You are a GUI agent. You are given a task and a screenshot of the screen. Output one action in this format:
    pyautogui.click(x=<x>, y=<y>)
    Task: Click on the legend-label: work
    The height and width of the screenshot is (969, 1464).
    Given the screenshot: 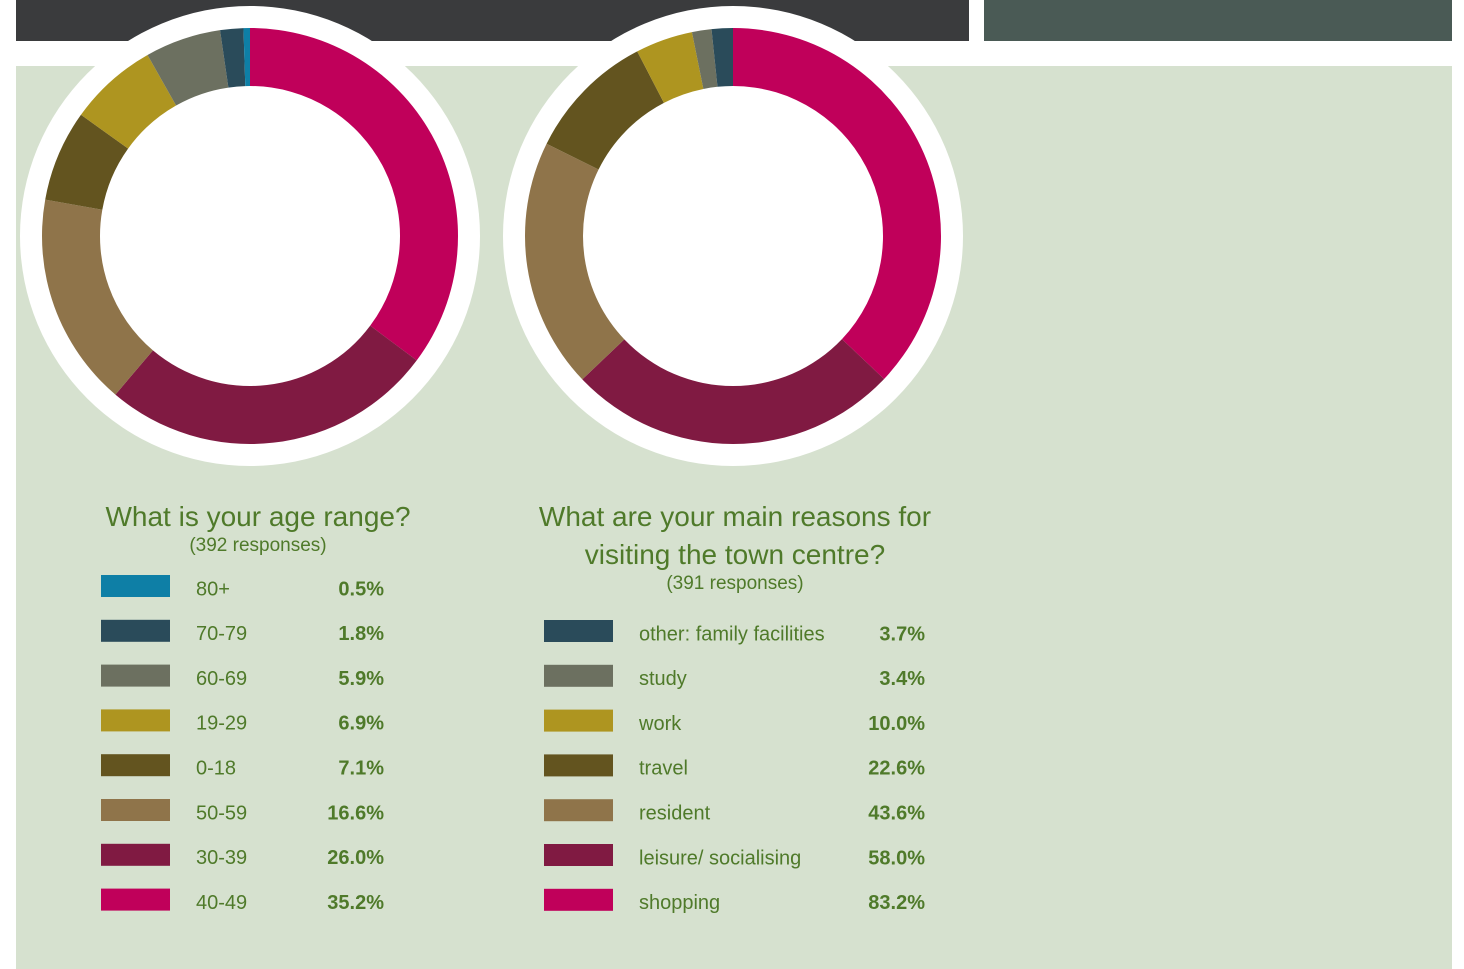 What is the action you would take?
    pyautogui.click(x=660, y=724)
    